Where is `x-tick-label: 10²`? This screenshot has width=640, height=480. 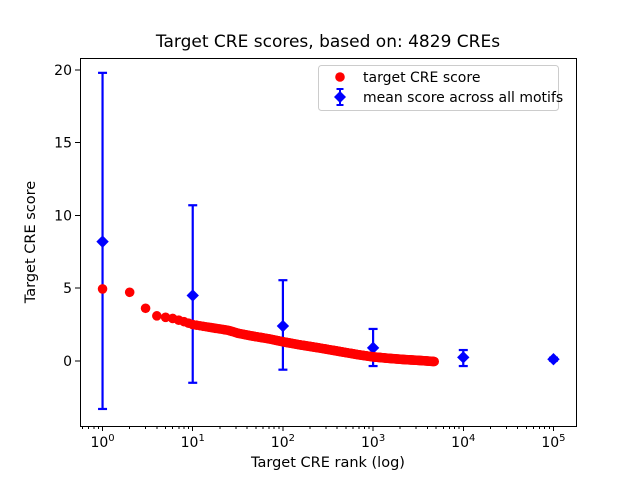
x-tick-label: 10² is located at coordinates (283, 442).